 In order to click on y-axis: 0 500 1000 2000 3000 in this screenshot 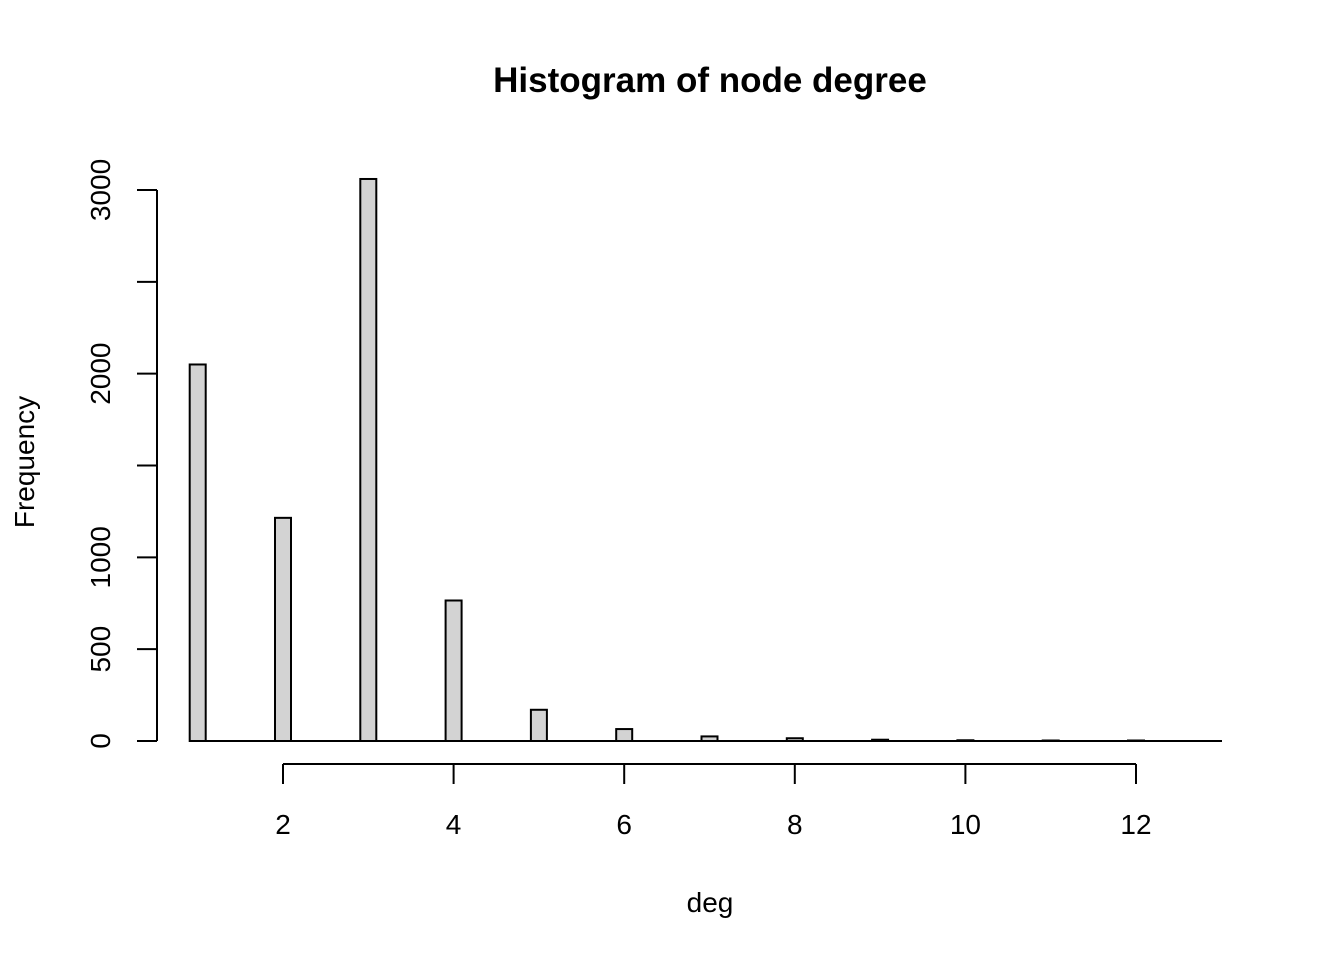, I will do `click(121, 454)`.